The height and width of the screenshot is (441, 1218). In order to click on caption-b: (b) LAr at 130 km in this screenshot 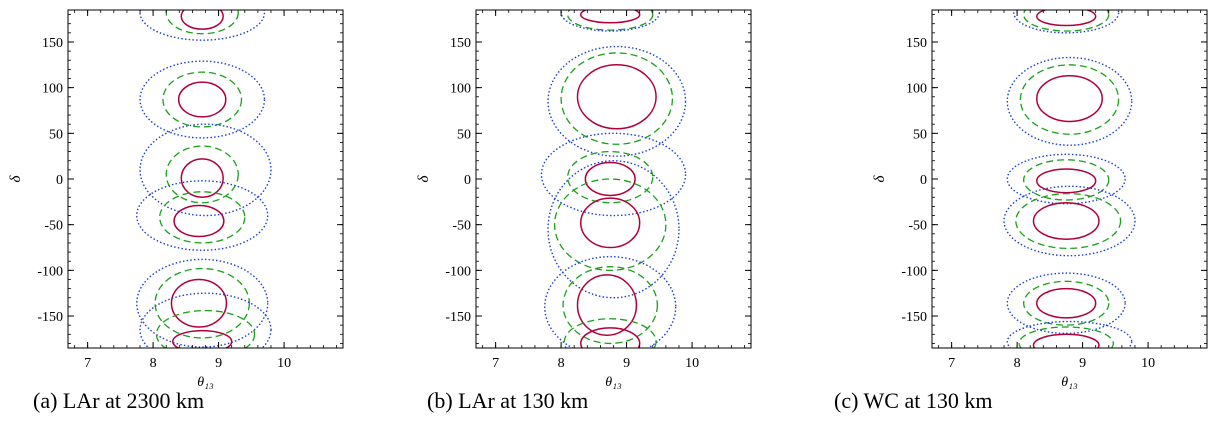, I will do `click(508, 400)`.